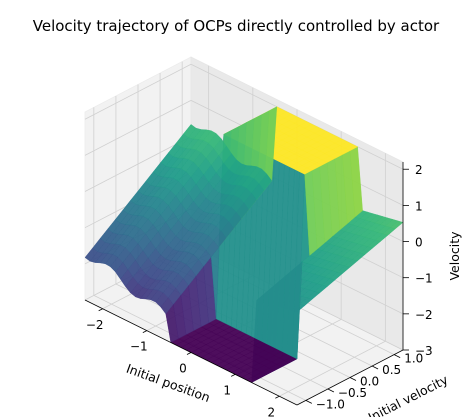 The height and width of the screenshot is (417, 473). I want to click on z-tick-label: 1, so click(419, 206).